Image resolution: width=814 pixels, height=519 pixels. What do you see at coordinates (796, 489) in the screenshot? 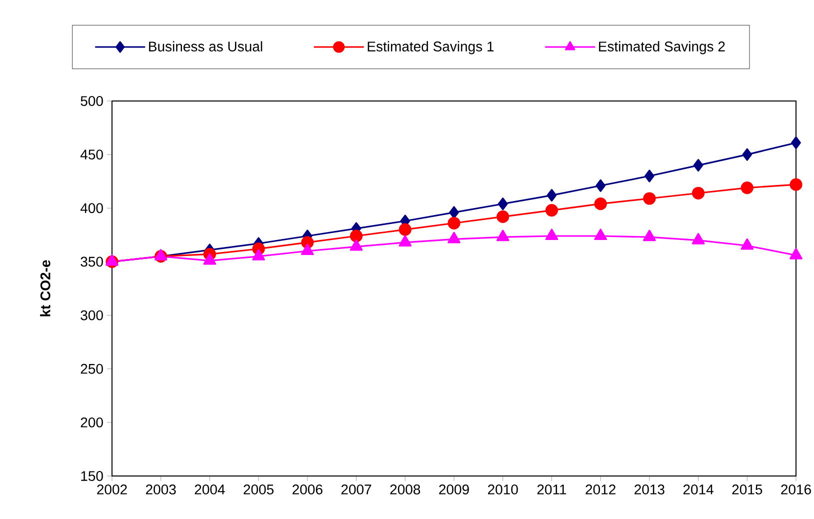
I see `x-tick-label: 2016` at bounding box center [796, 489].